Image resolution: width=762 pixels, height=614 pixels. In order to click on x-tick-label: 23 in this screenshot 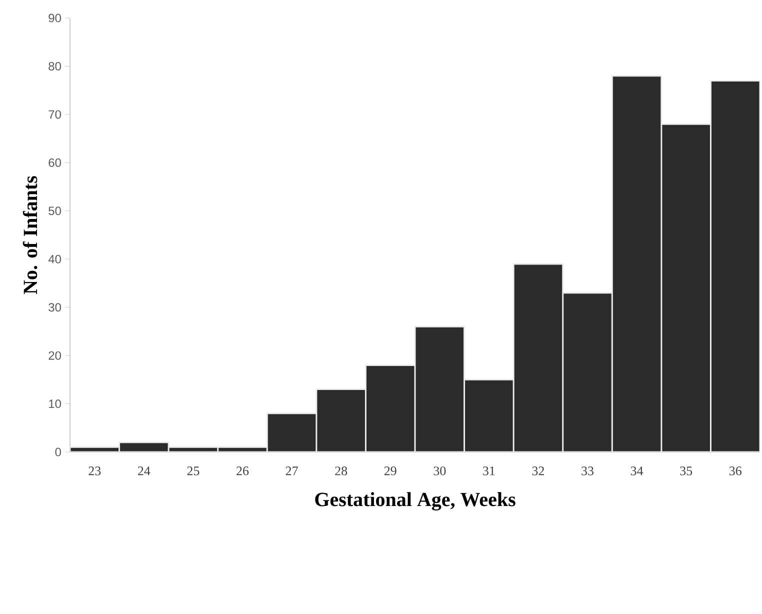, I will do `click(94, 471)`.